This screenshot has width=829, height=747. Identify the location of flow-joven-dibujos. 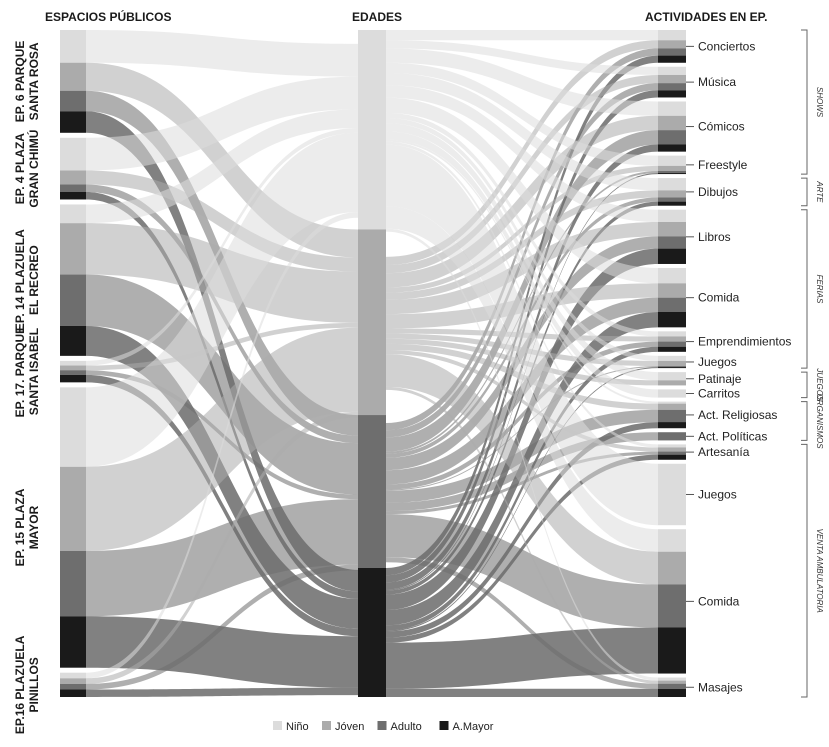
(522, 245).